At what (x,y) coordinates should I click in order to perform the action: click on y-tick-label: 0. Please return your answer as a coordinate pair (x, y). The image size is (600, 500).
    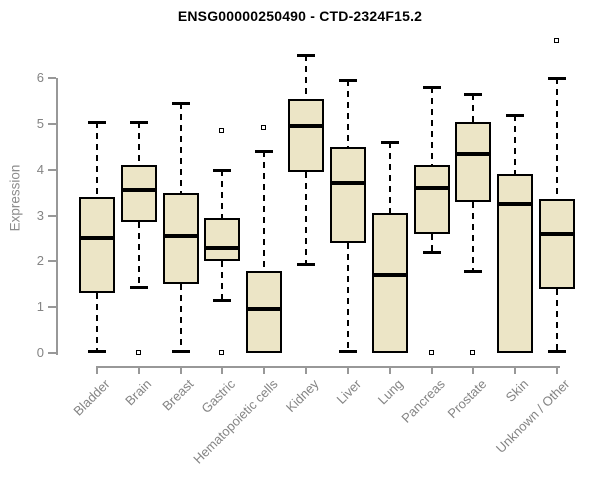
    Looking at the image, I should click on (40, 352).